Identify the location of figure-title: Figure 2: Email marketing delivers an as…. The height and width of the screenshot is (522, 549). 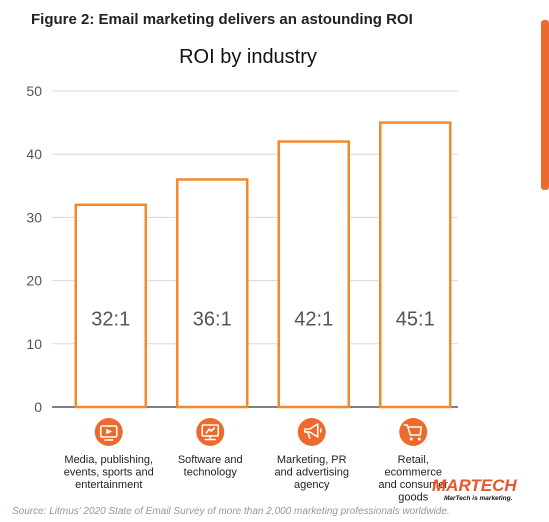
(222, 19).